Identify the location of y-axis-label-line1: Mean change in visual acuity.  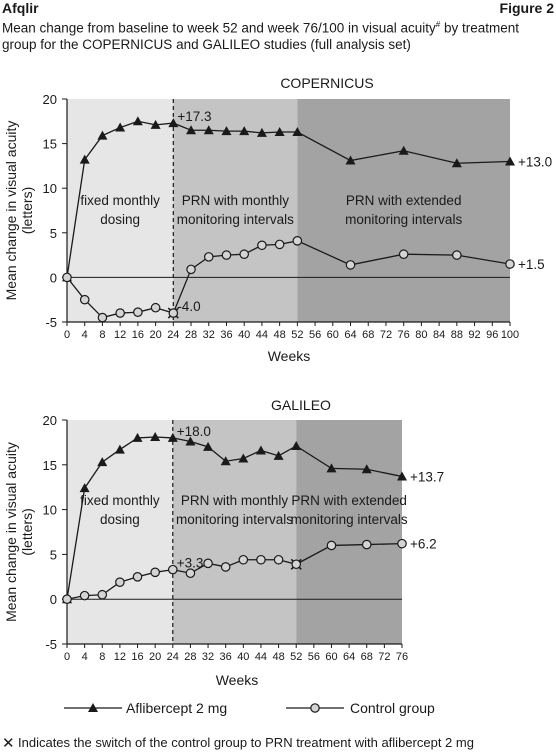
(11, 211).